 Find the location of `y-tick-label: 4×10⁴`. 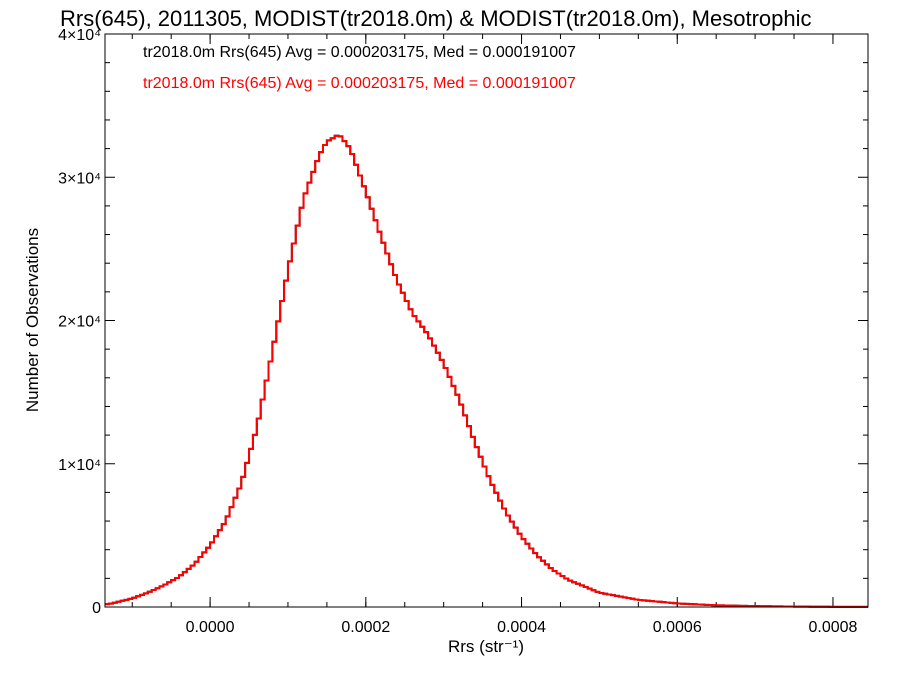

y-tick-label: 4×10⁴ is located at coordinates (79, 35).